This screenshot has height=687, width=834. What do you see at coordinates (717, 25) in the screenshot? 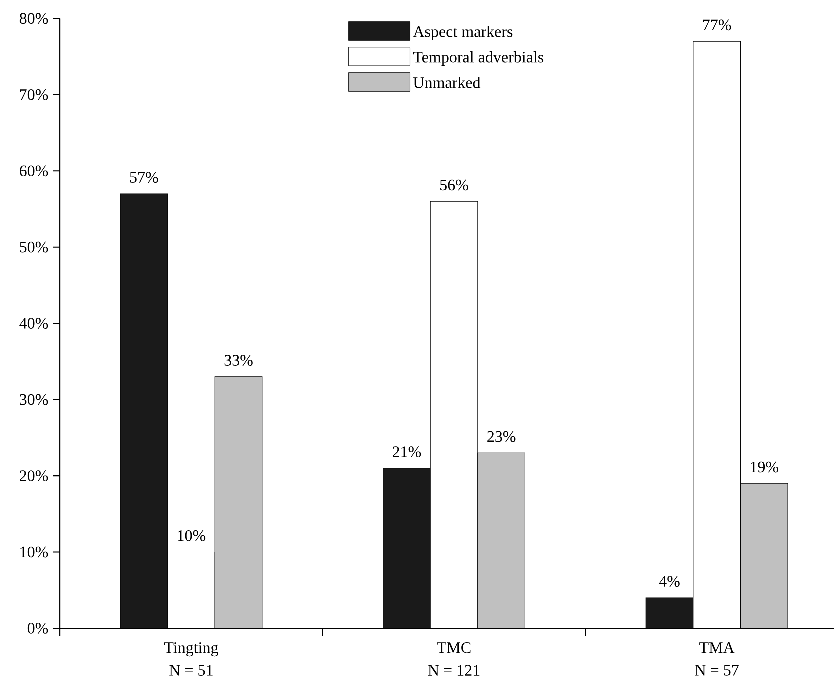
I see `data-label: 77%` at bounding box center [717, 25].